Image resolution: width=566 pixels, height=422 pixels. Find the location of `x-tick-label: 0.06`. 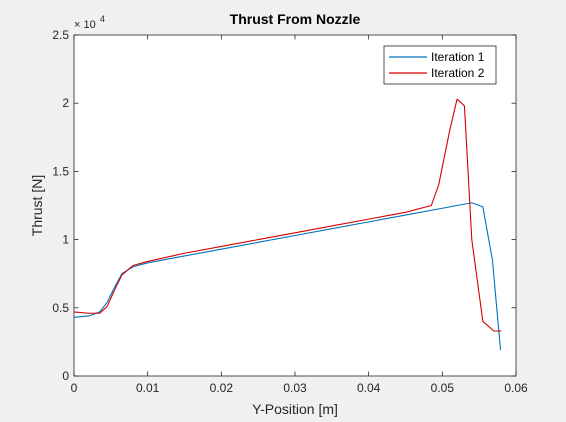

x-tick-label: 0.06 is located at coordinates (516, 388).